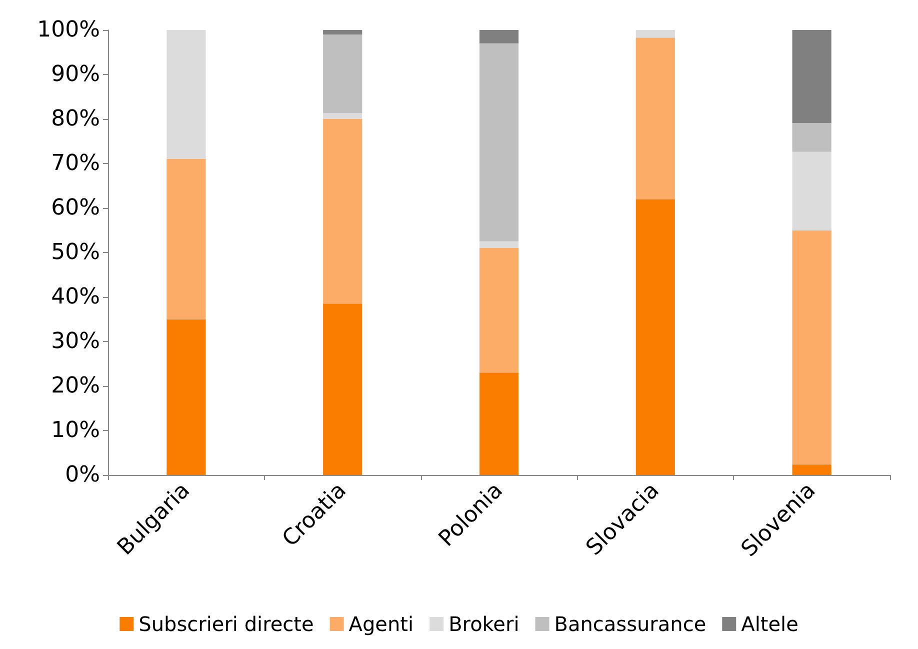 Image resolution: width=918 pixels, height=649 pixels. I want to click on y-tick-label: 80%, so click(75, 119).